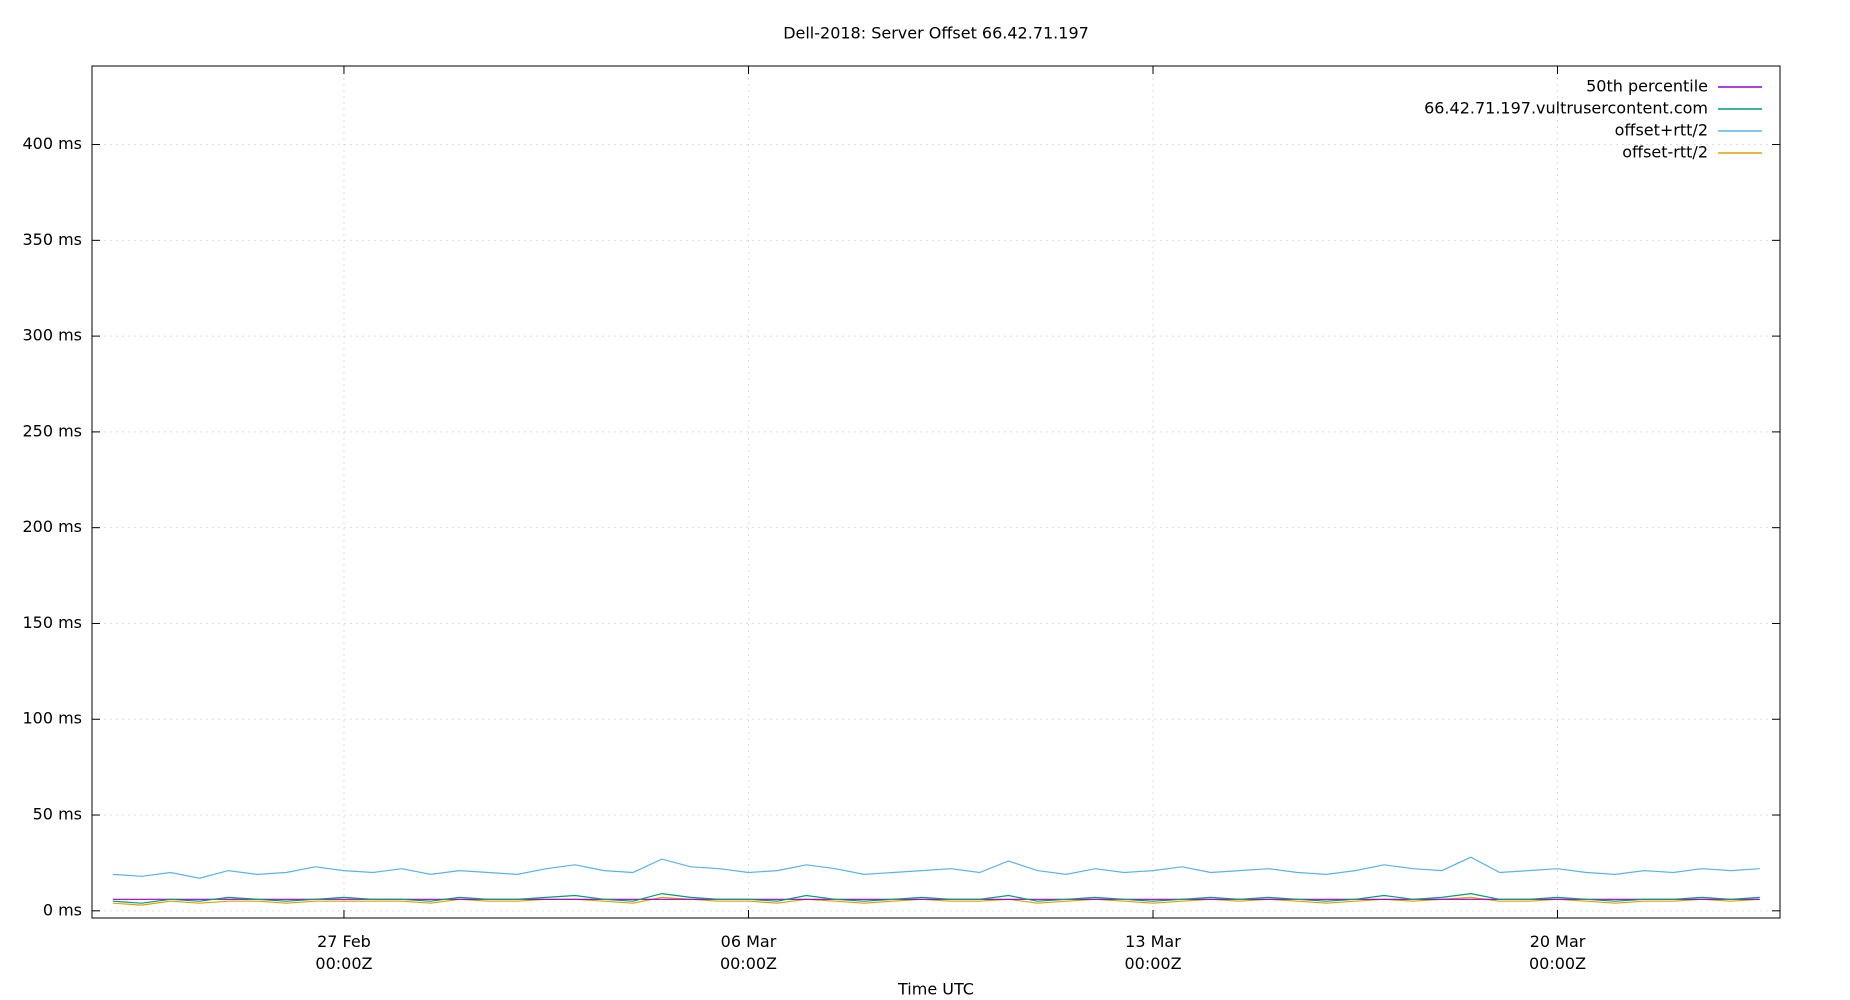 This screenshot has width=1850, height=1000. I want to click on x-tick-line: 06 Mar, so click(749, 941).